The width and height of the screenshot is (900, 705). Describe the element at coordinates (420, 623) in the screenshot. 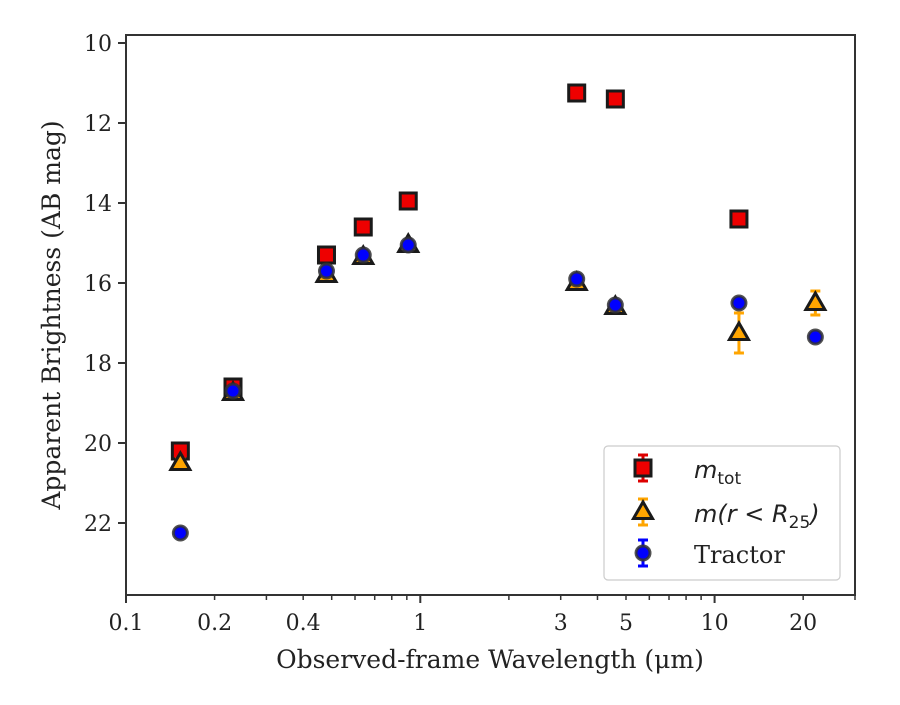

I see `x-tick-label-3: 1` at that location.